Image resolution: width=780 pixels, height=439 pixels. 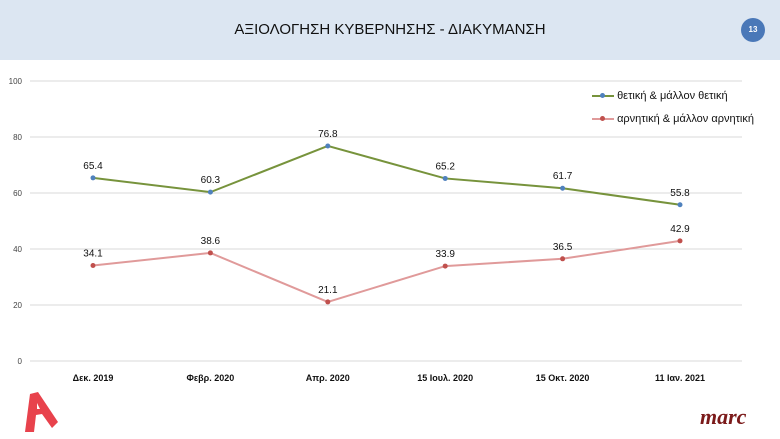 What do you see at coordinates (17, 249) in the screenshot?
I see `y-tick-label: 40` at bounding box center [17, 249].